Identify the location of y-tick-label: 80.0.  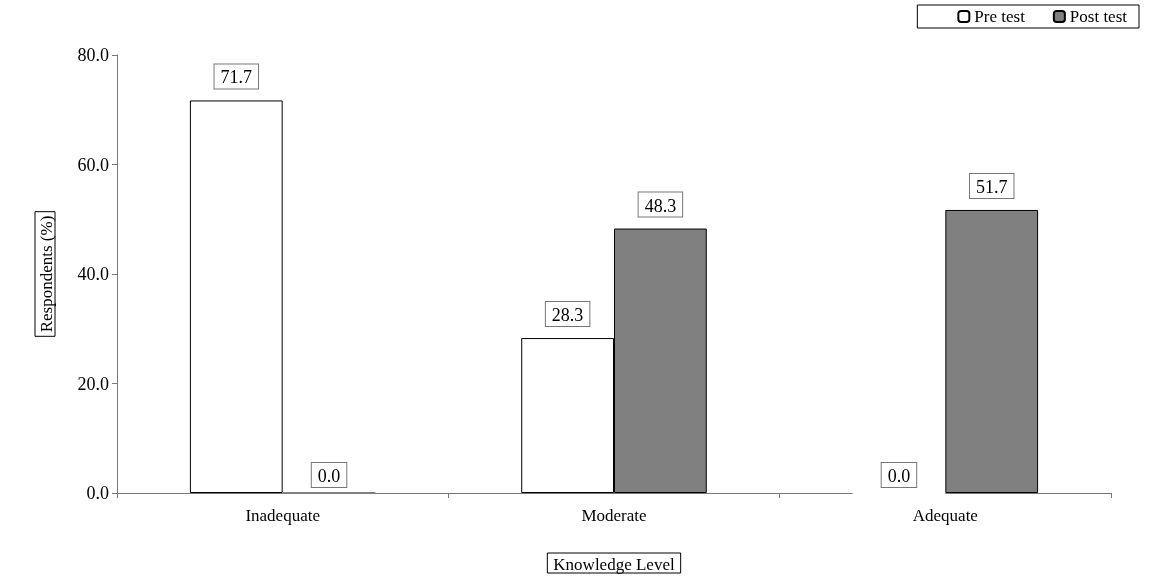
(93, 55).